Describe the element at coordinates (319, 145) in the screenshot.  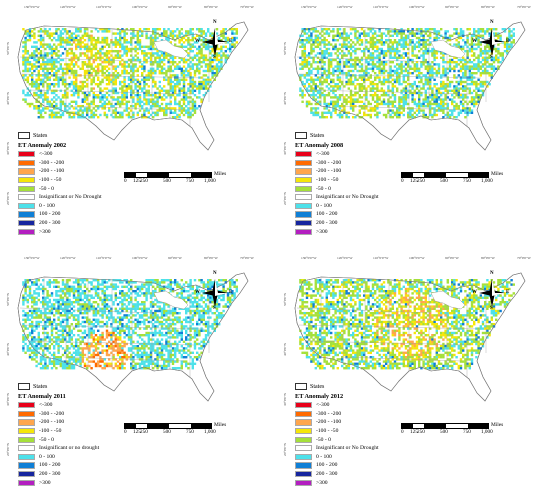
I see `legend-title: ET Anomaly 2008` at that location.